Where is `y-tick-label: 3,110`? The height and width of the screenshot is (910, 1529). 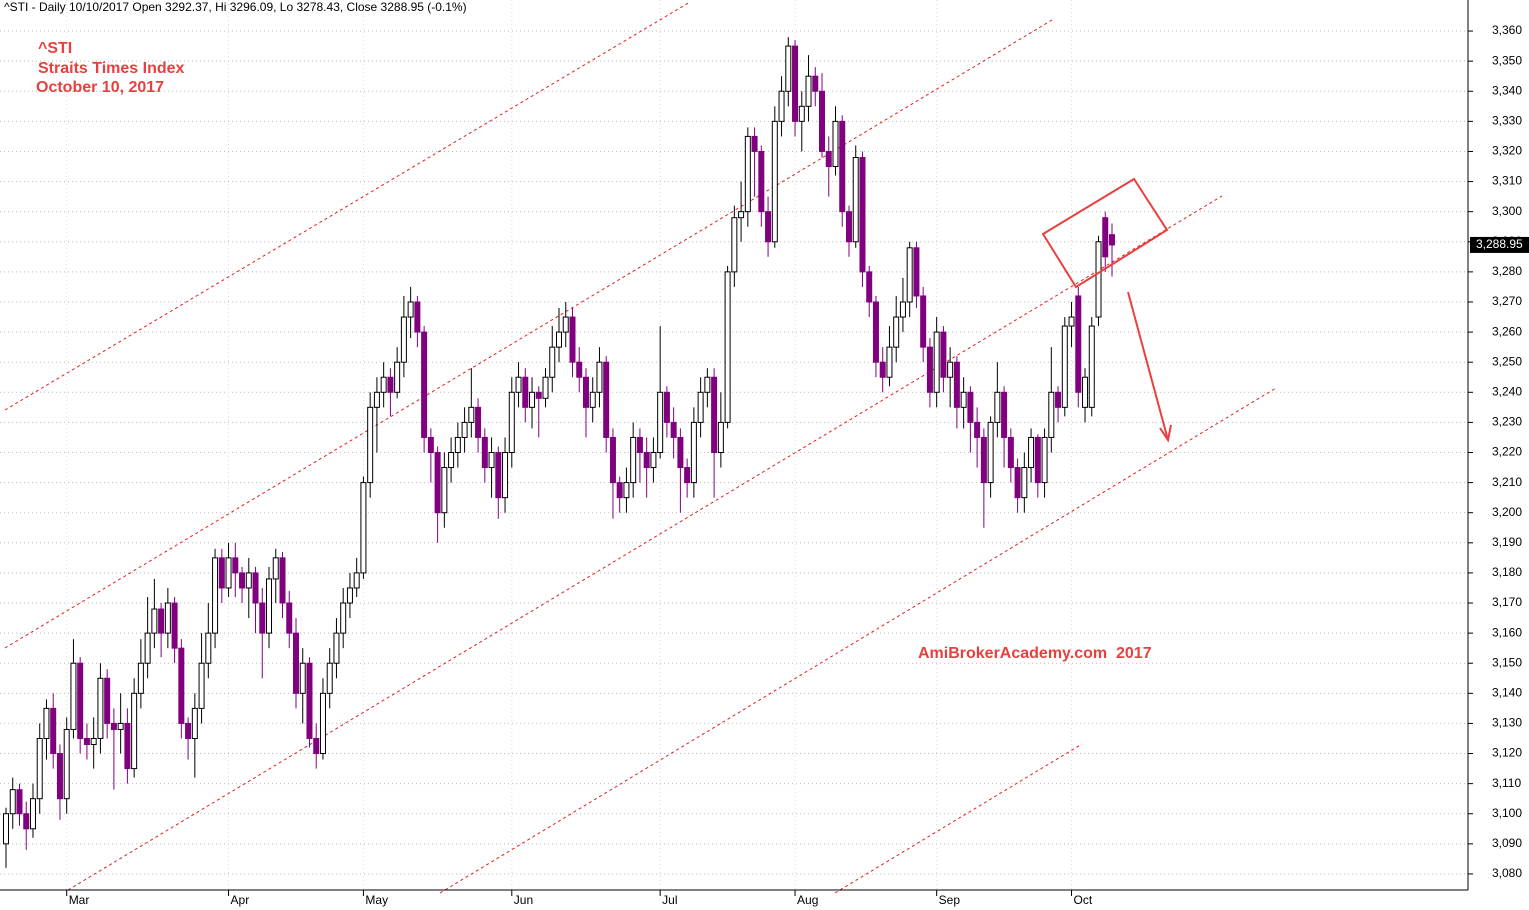
y-tick-label: 3,110 is located at coordinates (1506, 783).